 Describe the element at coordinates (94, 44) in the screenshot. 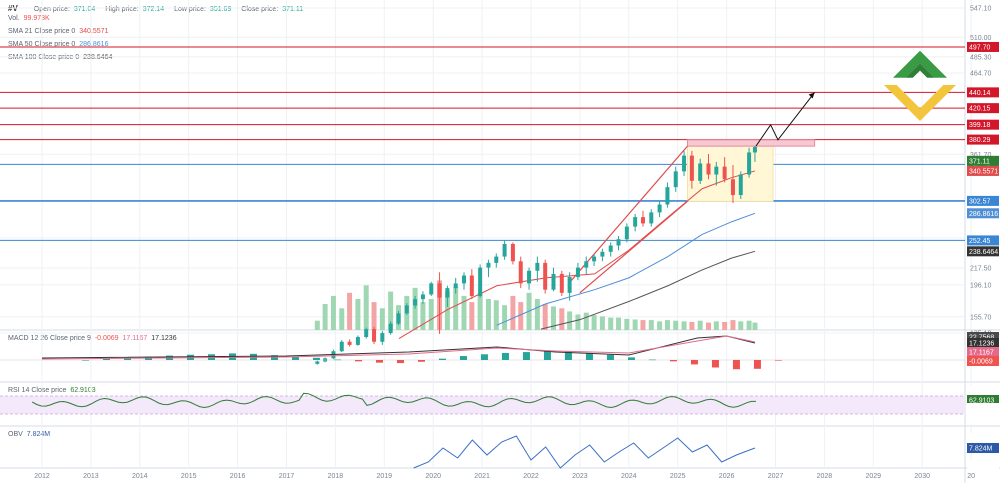

I see `sma50-value: 286.8616` at that location.